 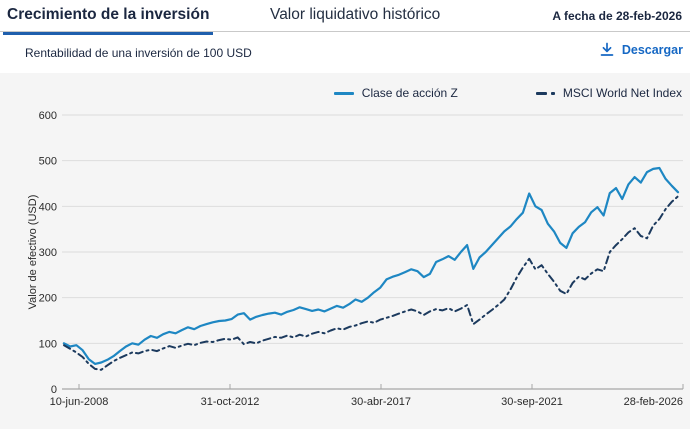 I want to click on x-tick-label: 30-abr-2017, so click(x=381, y=402).